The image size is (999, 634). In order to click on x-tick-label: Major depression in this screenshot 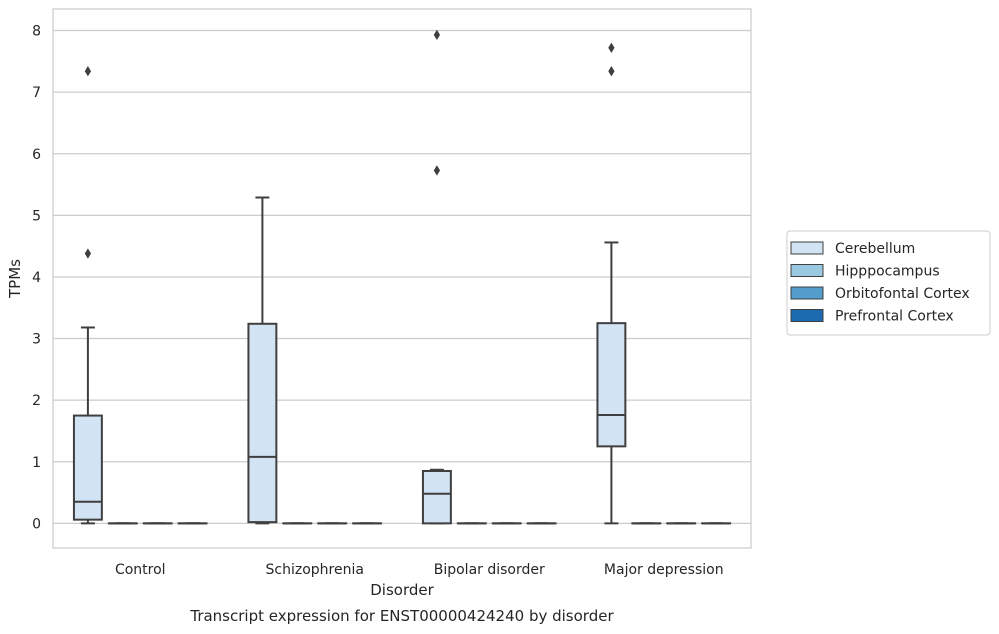, I will do `click(664, 570)`.